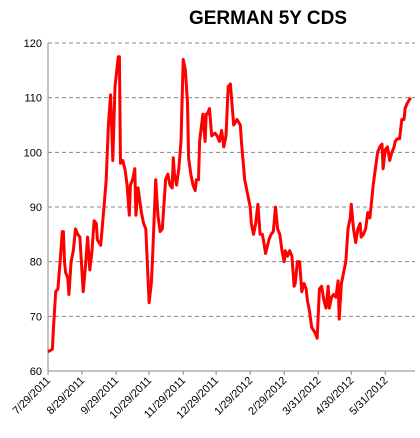  Describe the element at coordinates (36, 372) in the screenshot. I see `y-tick-label: 60` at that location.